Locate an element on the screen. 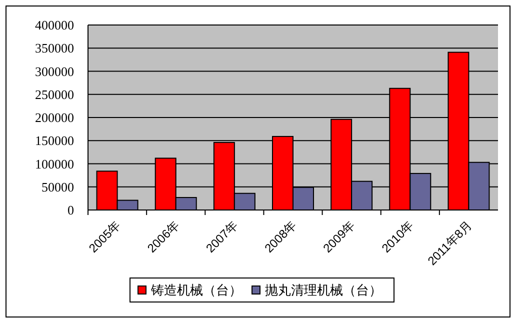 Image resolution: width=516 pixels, height=325 pixels. y-tick-label: 200000 is located at coordinates (54, 118).